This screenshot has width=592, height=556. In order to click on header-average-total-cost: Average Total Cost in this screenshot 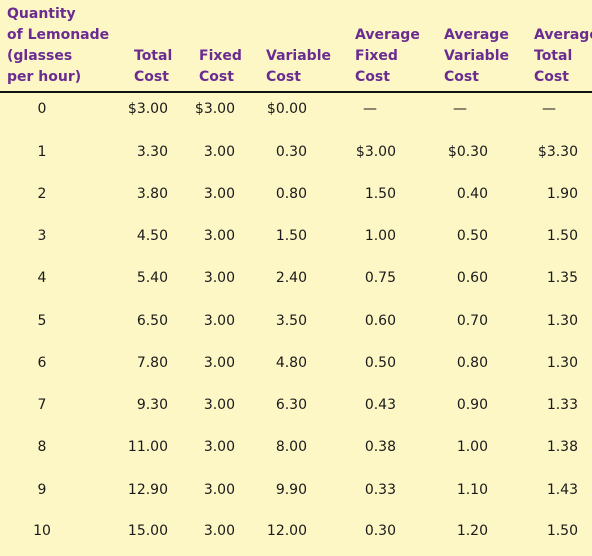, I will do `click(563, 56)`.